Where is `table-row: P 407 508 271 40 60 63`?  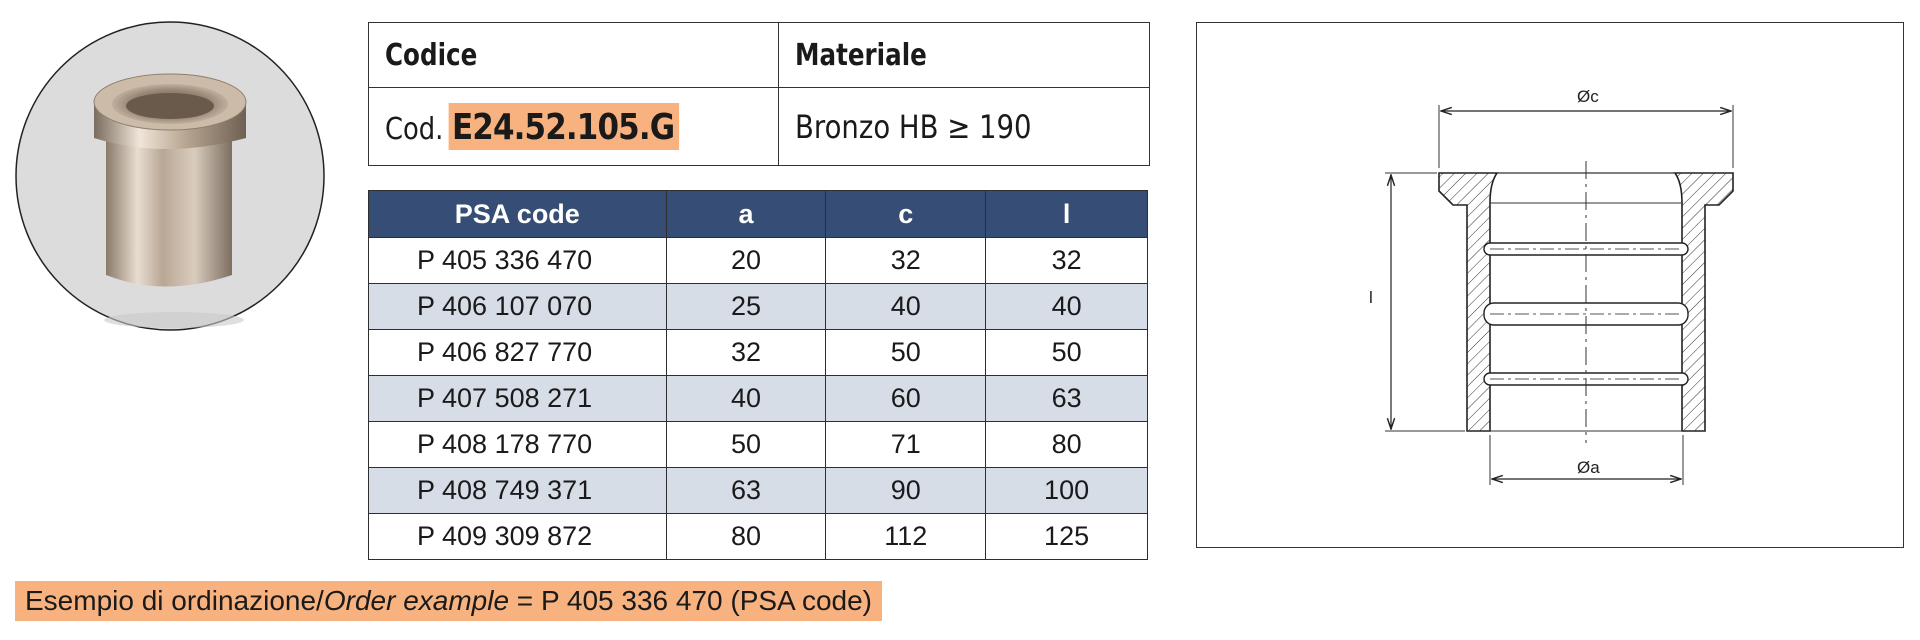 table-row: P 407 508 271 40 60 63 is located at coordinates (758, 398).